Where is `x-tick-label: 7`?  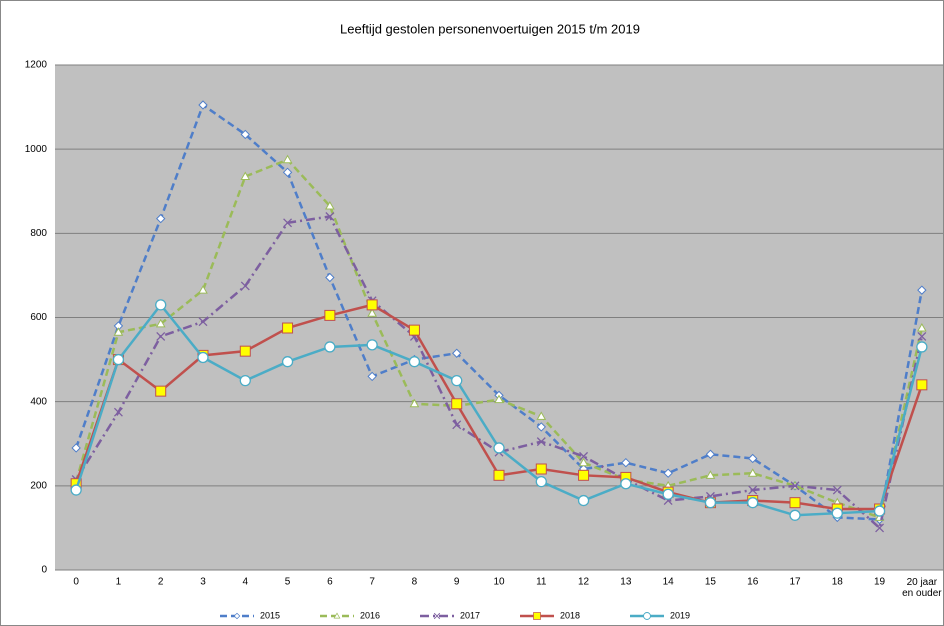
x-tick-label: 7 is located at coordinates (372, 582).